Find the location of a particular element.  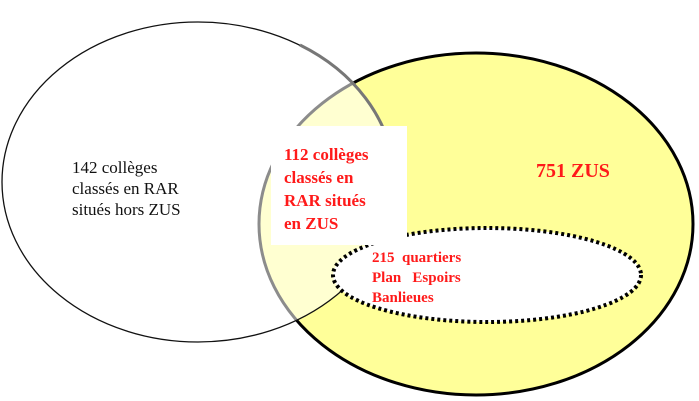

label-line: Plan Espoirs is located at coordinates (416, 278).